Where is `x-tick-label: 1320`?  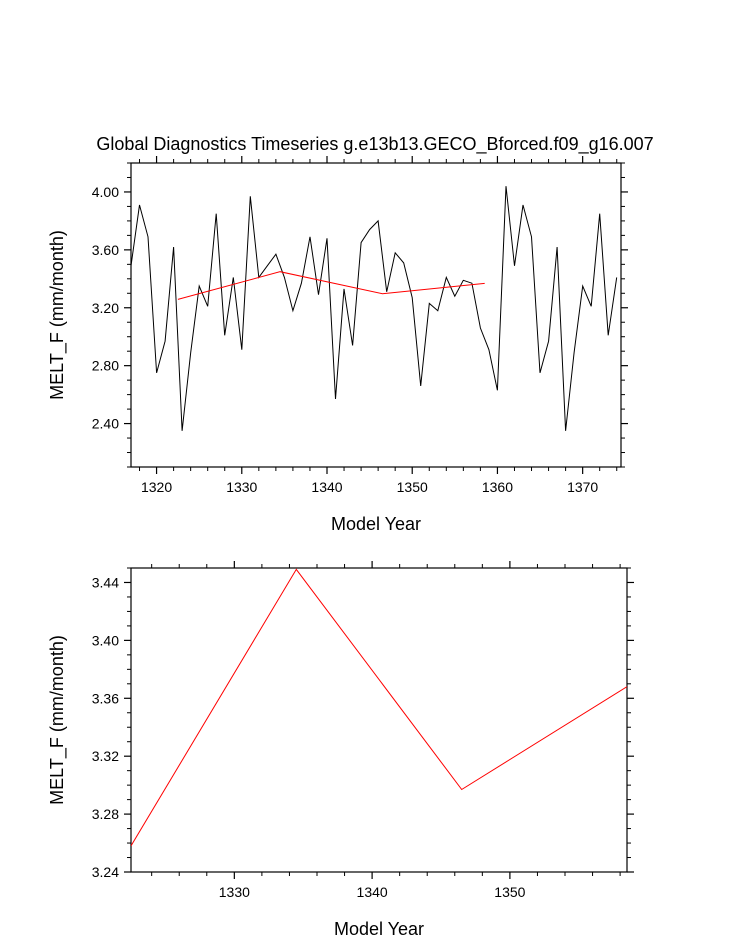 x-tick-label: 1320 is located at coordinates (156, 487).